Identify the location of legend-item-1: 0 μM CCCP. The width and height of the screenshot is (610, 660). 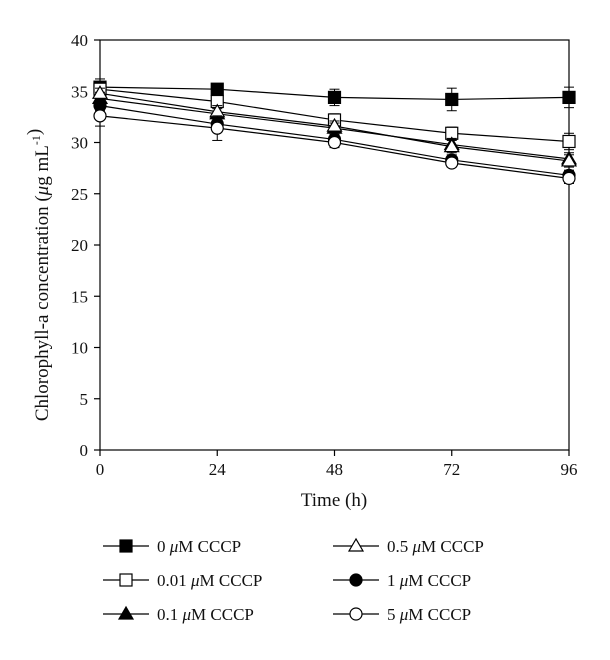
(172, 546).